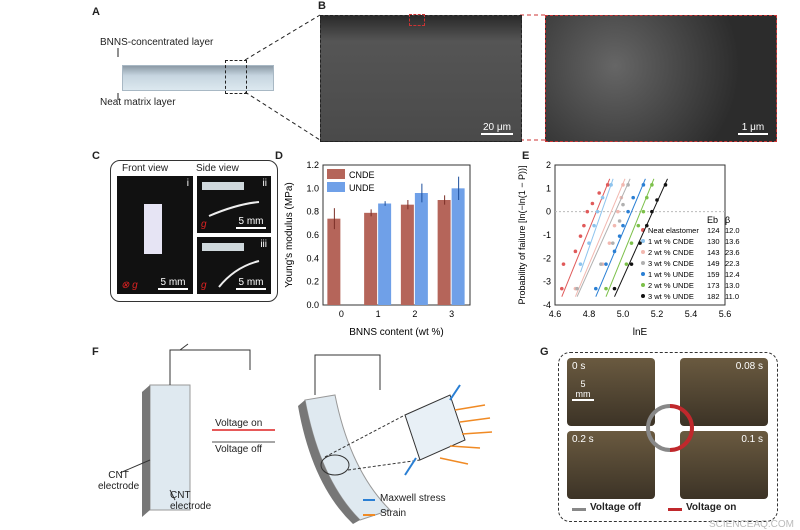 This screenshot has width=800, height=530. I want to click on legend-maxwell-stress: Maxwell stress, so click(413, 498).